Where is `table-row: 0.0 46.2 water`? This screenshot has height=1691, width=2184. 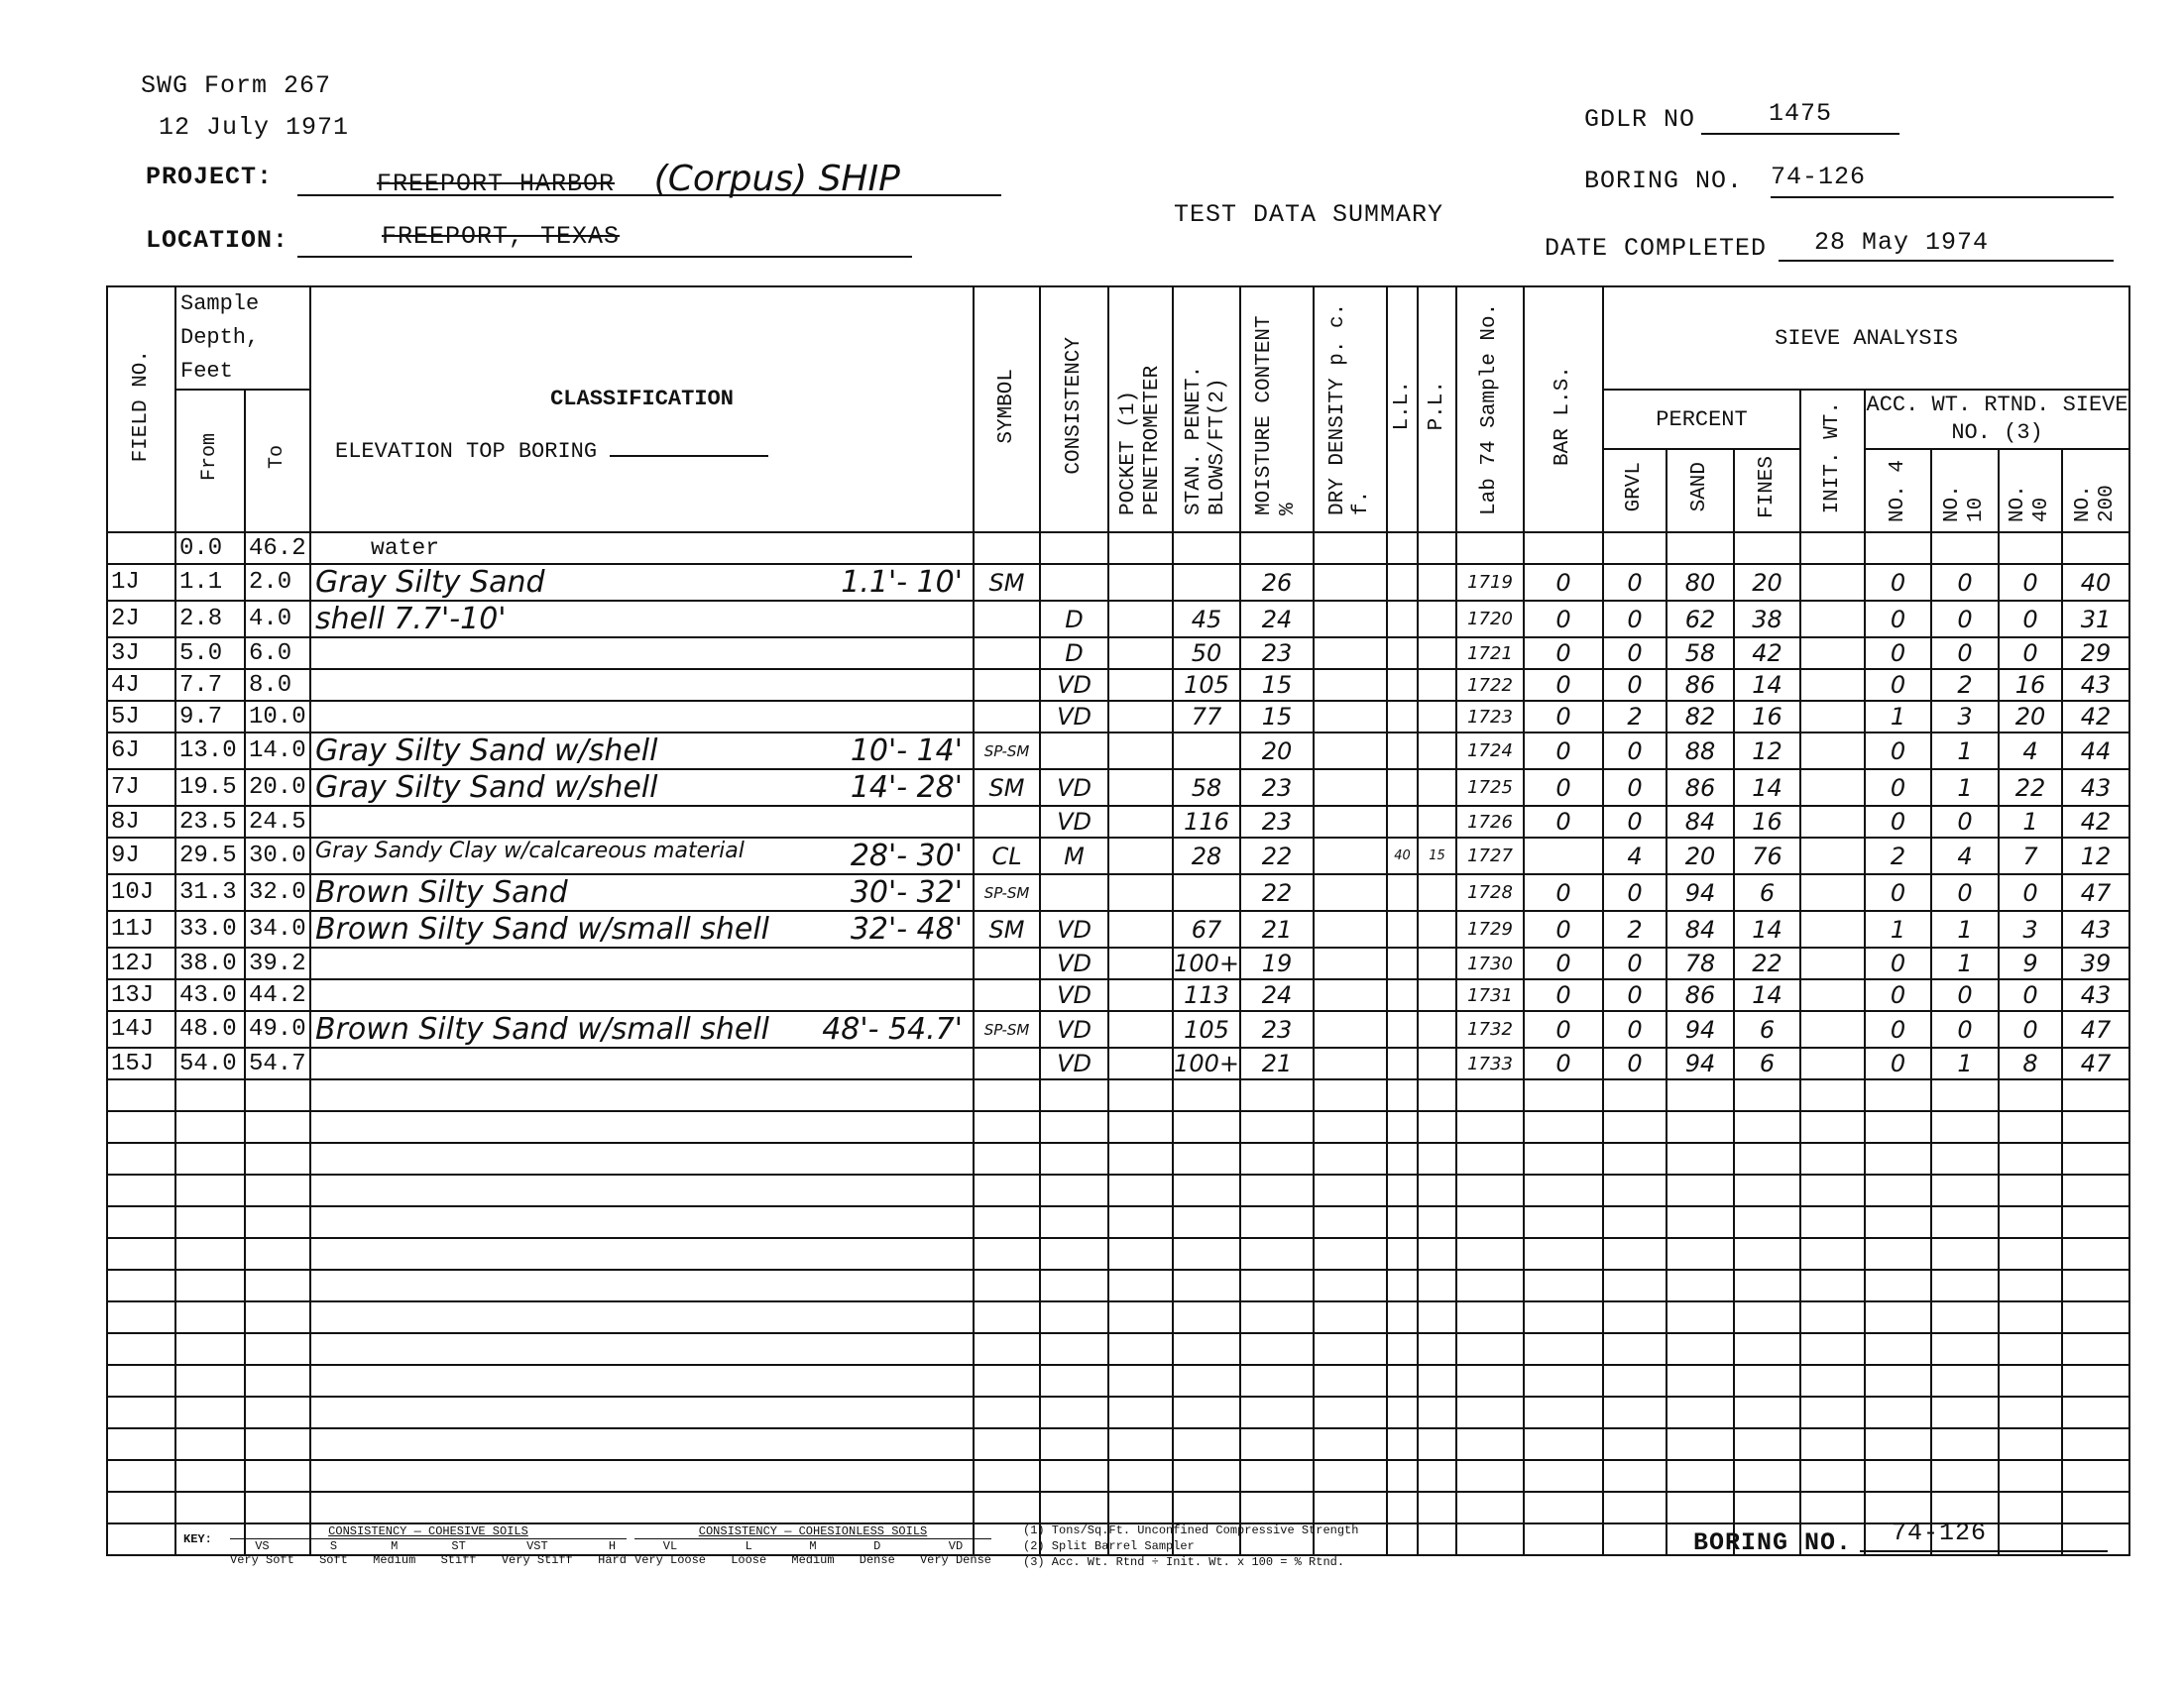 table-row: 0.0 46.2 water is located at coordinates (1118, 548).